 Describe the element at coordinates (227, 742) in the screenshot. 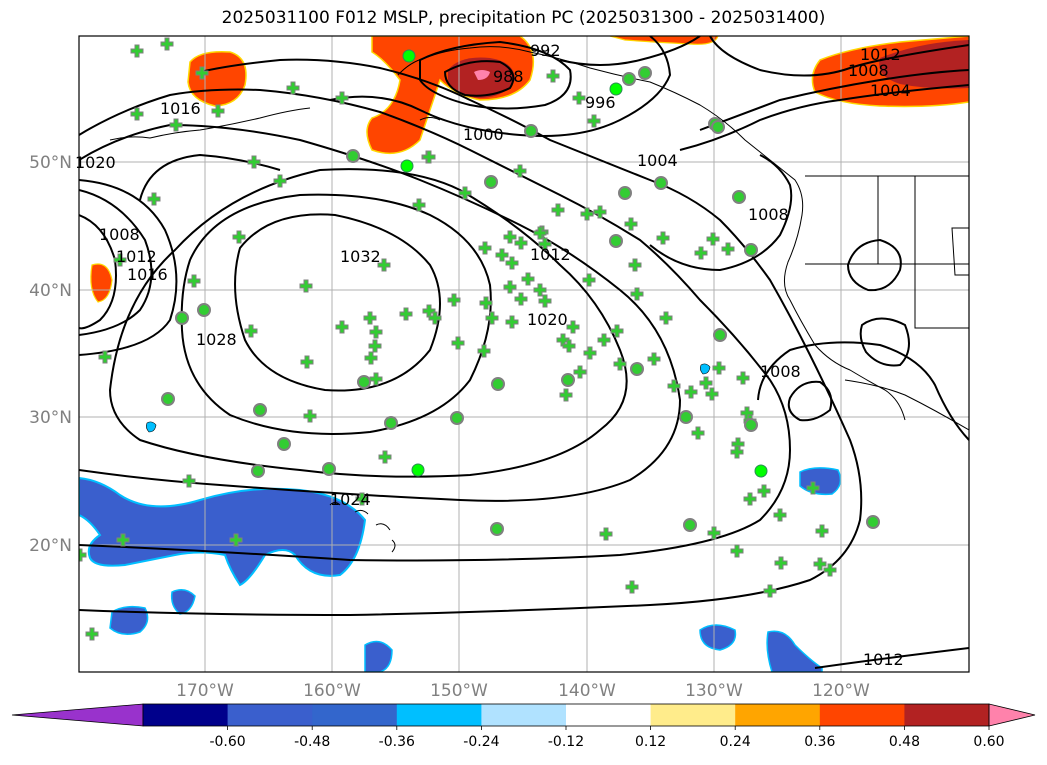

I see `colorbar-label: -0.60` at that location.